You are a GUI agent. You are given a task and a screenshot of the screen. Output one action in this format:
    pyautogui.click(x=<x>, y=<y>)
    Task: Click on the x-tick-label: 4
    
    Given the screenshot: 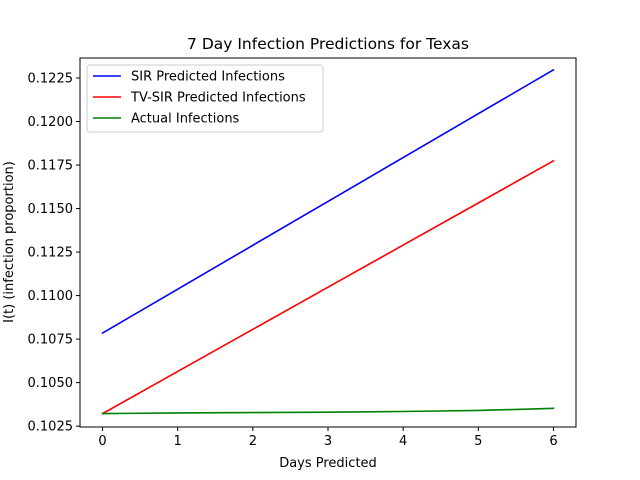 What is the action you would take?
    pyautogui.click(x=403, y=441)
    